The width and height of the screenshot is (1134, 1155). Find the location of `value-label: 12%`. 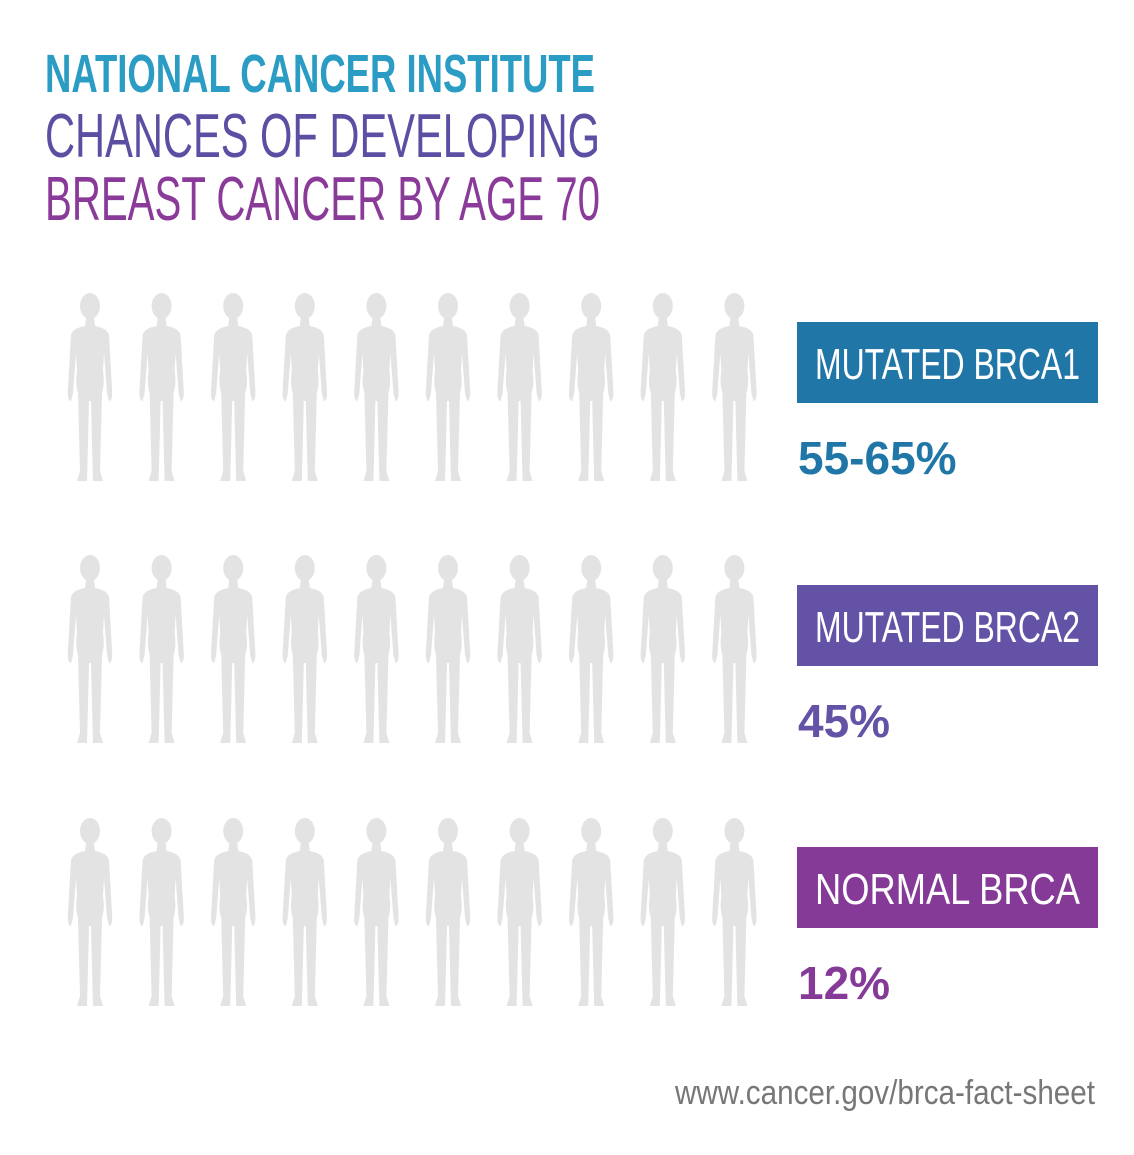

value-label: 12% is located at coordinates (844, 983).